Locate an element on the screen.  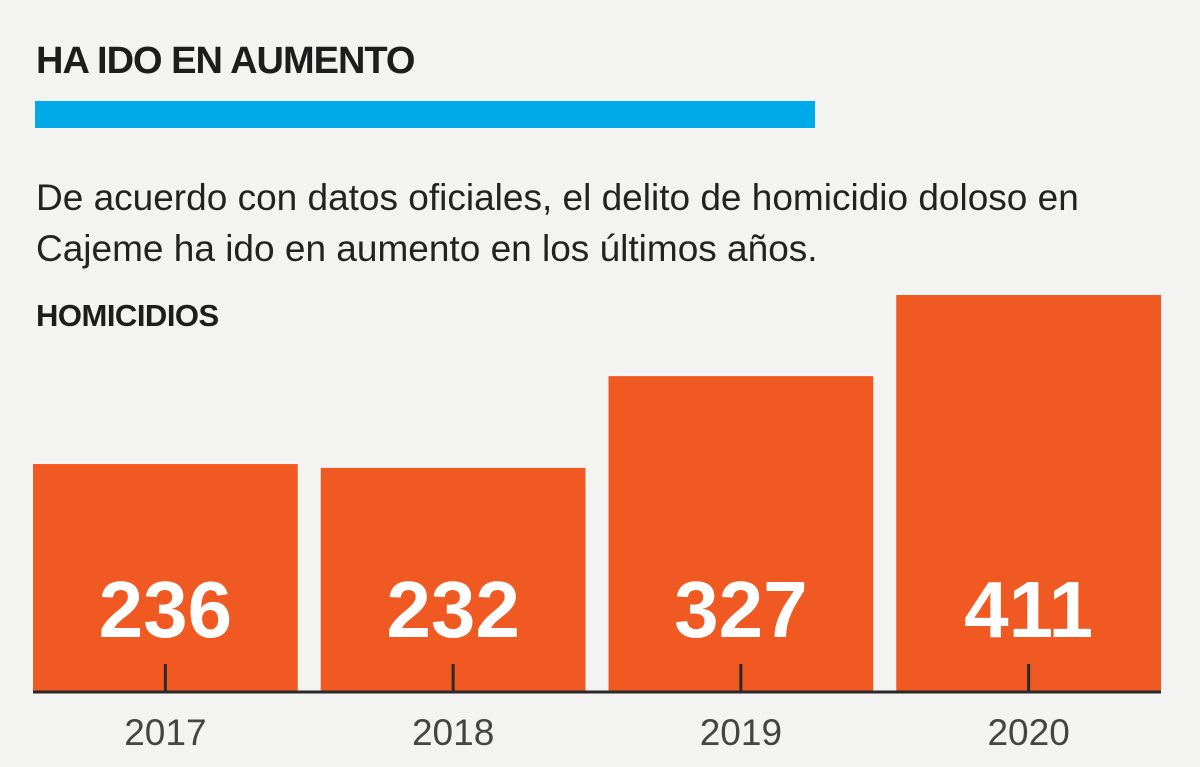
x-tick-label: 2019 is located at coordinates (741, 732).